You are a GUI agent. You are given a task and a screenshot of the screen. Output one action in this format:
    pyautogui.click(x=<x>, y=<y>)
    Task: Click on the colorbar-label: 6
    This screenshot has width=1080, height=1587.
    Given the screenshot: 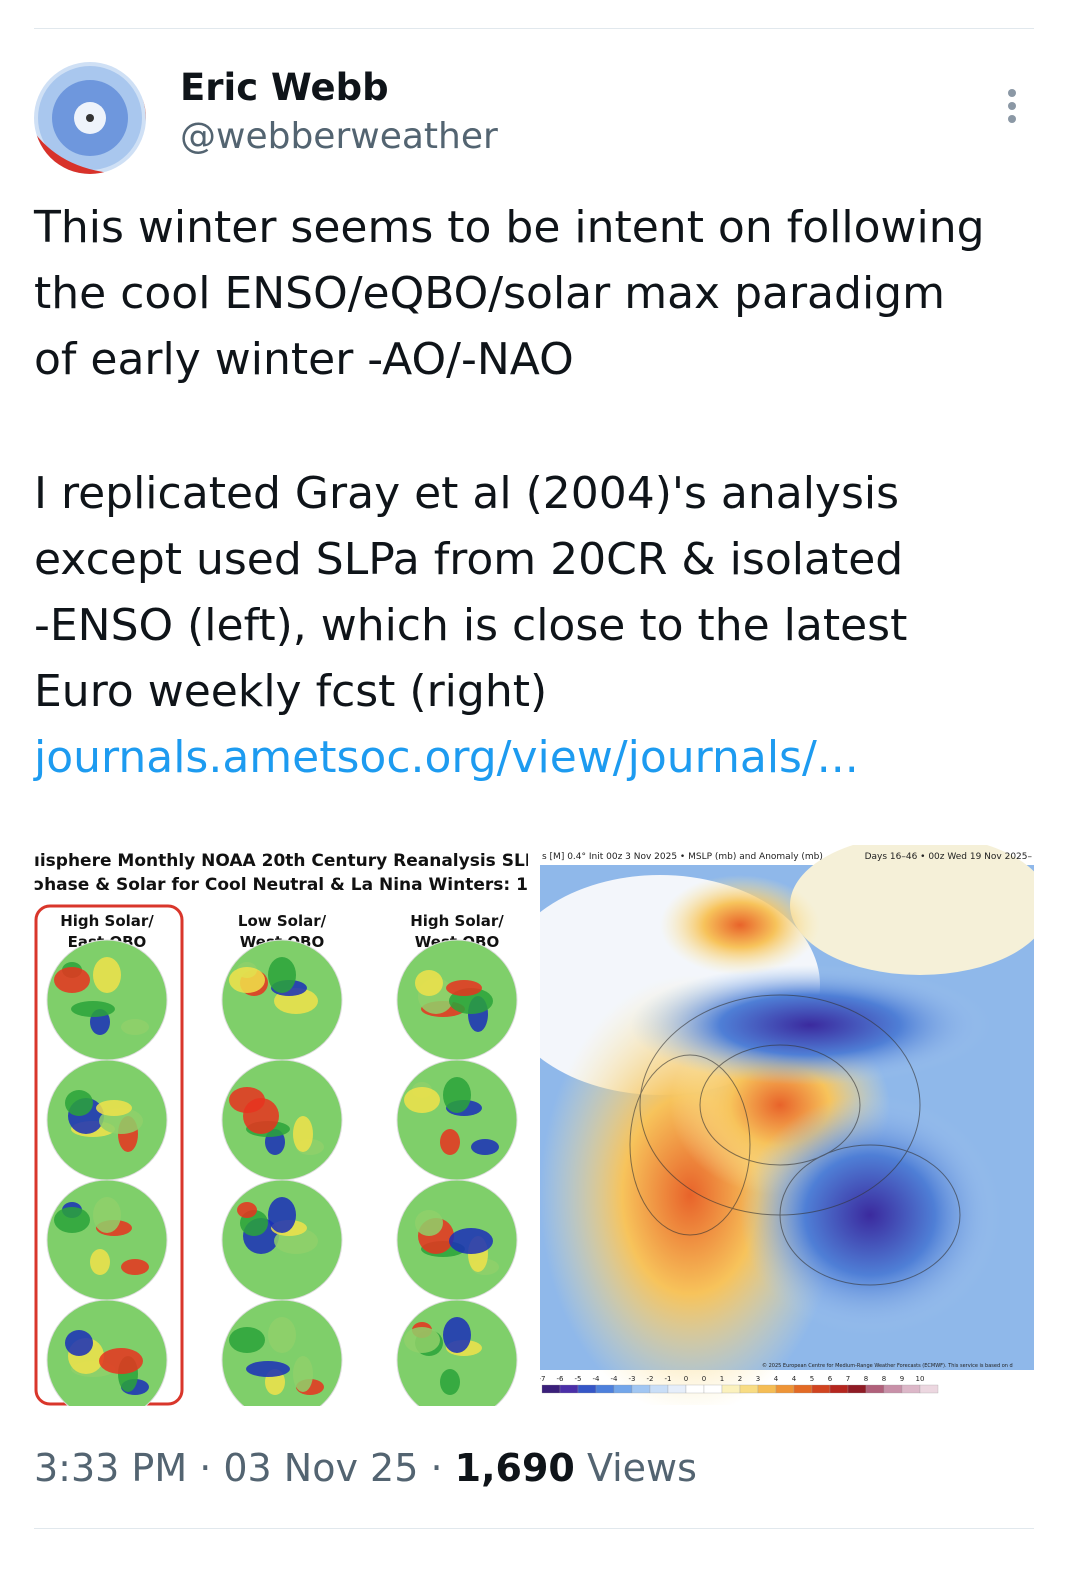 What is the action you would take?
    pyautogui.click(x=830, y=1379)
    